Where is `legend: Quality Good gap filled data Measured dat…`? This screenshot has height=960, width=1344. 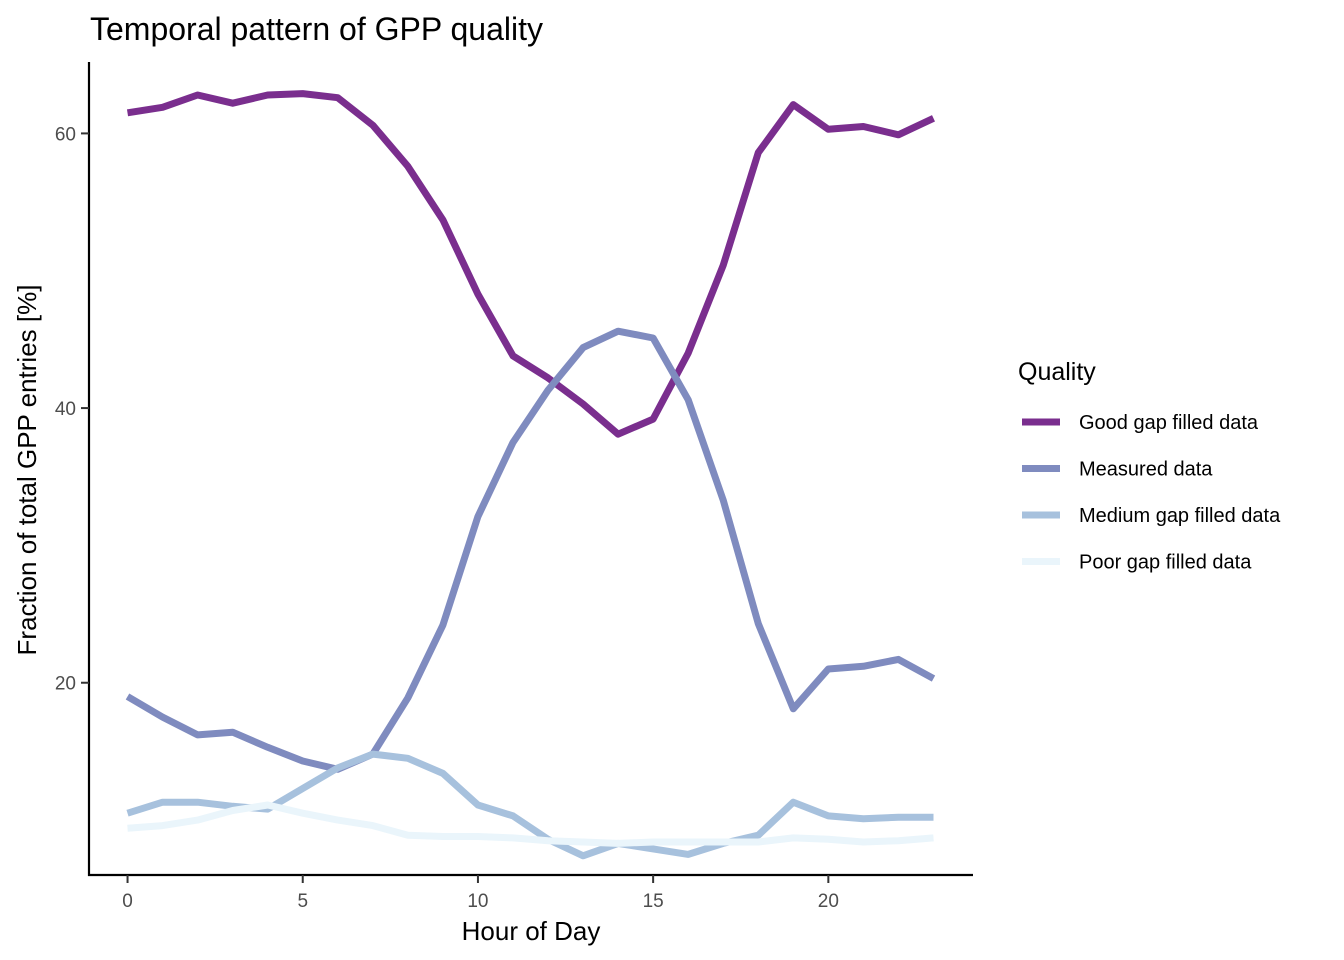 legend: Quality Good gap filled data Measured dat… is located at coordinates (1149, 466).